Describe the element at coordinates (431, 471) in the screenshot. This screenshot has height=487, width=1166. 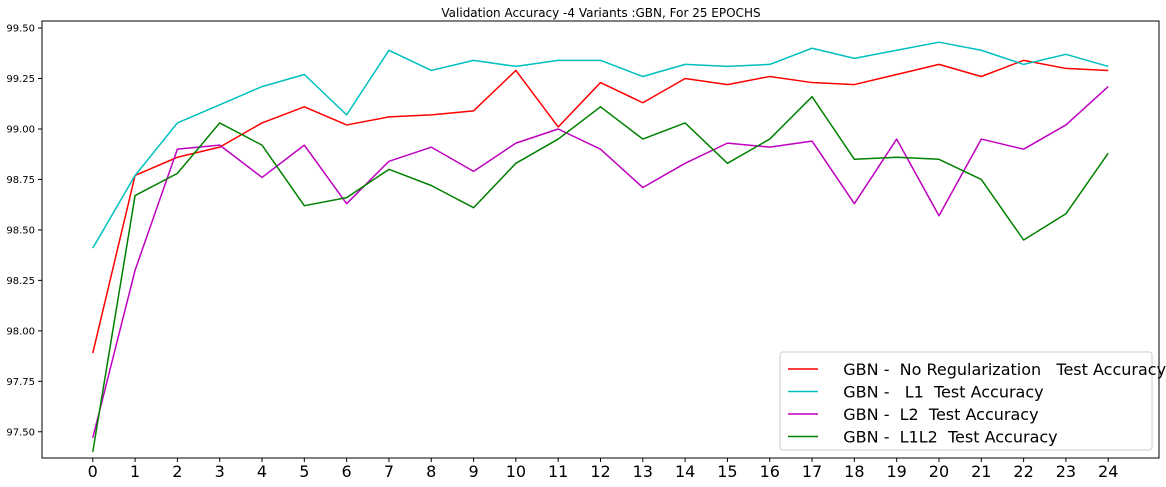
I see `x-tick-label: 8` at that location.